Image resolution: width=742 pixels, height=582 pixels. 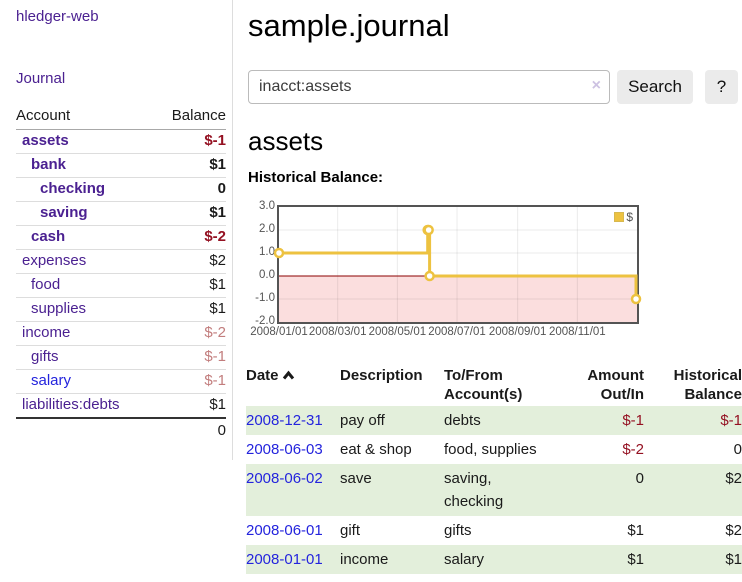 What do you see at coordinates (284, 449) in the screenshot?
I see `transaction-date-link: 2008-06-03` at bounding box center [284, 449].